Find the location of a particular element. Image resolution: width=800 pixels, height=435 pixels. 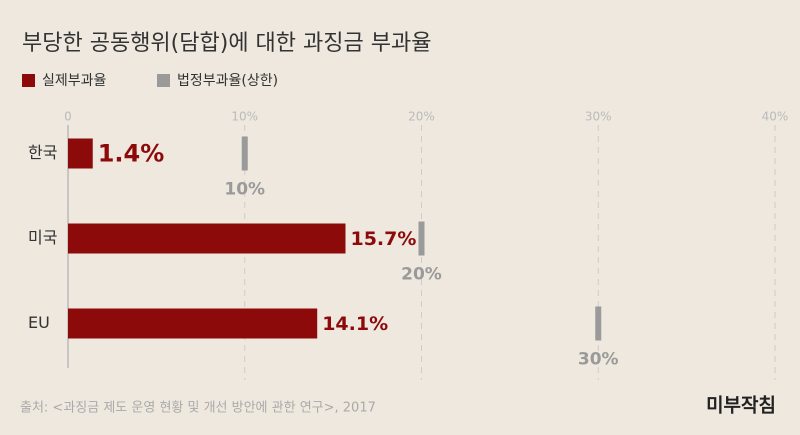

chart-title: 부당한 공동행위(담합)에 대한 과징금 부과율 is located at coordinates (226, 43).